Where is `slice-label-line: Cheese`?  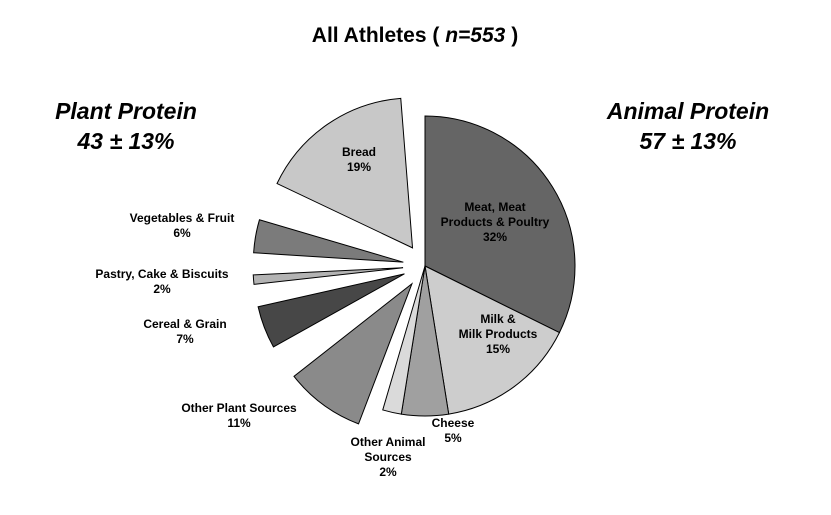 slice-label-line: Cheese is located at coordinates (453, 423).